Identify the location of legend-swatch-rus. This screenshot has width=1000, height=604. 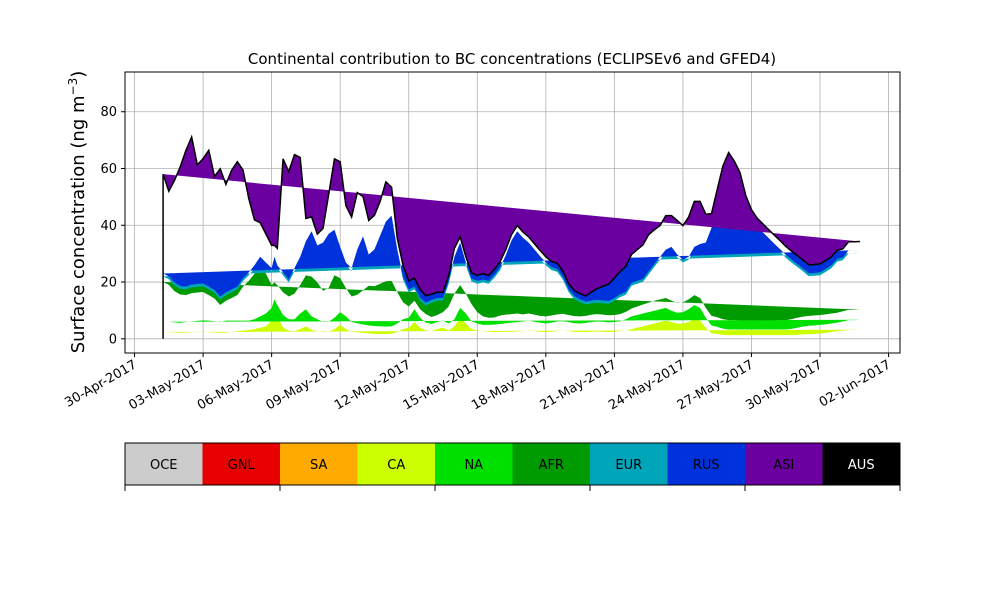
(706, 464).